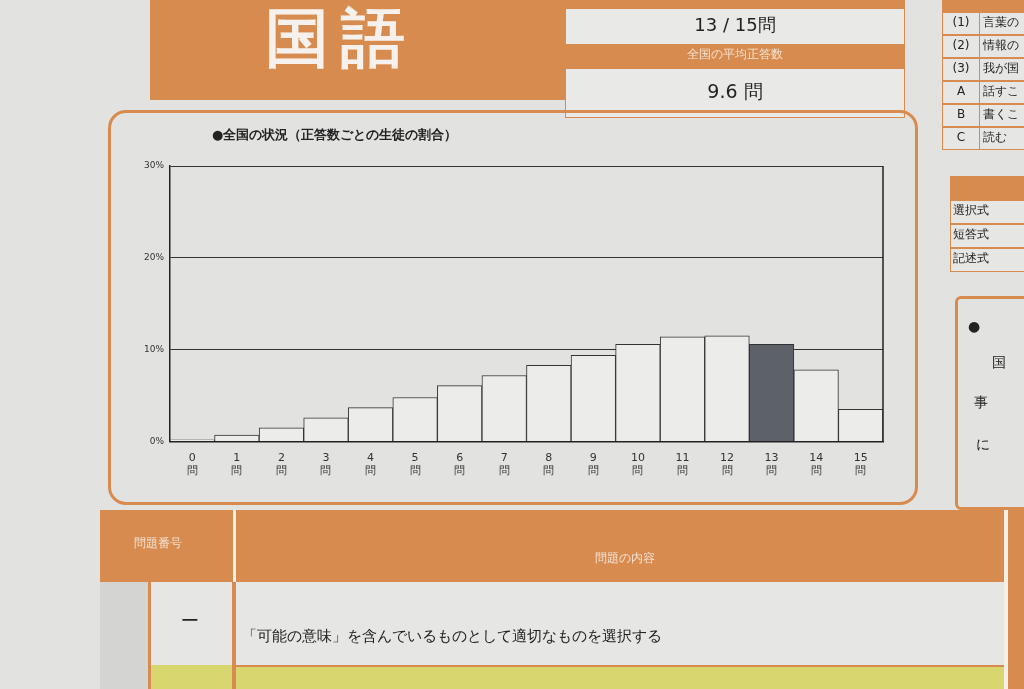 This screenshot has width=1024, height=689. I want to click on x-tick-label: 8問, so click(549, 464).